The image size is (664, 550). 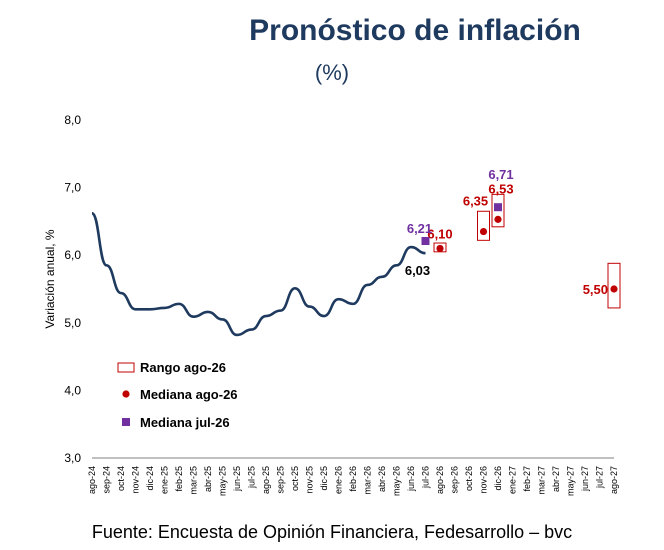 I want to click on x-tick-label: ago-25, so click(x=266, y=480).